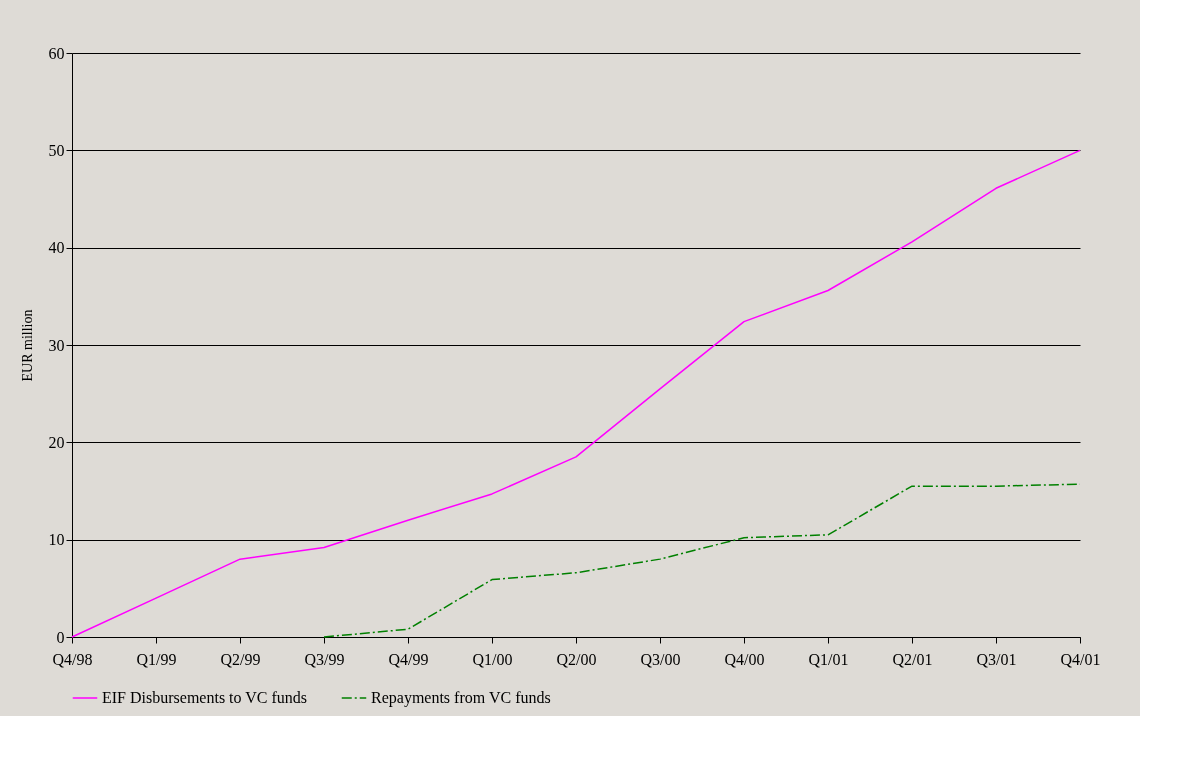 The image size is (1187, 765). I want to click on y-tick-label: 0, so click(60, 637).